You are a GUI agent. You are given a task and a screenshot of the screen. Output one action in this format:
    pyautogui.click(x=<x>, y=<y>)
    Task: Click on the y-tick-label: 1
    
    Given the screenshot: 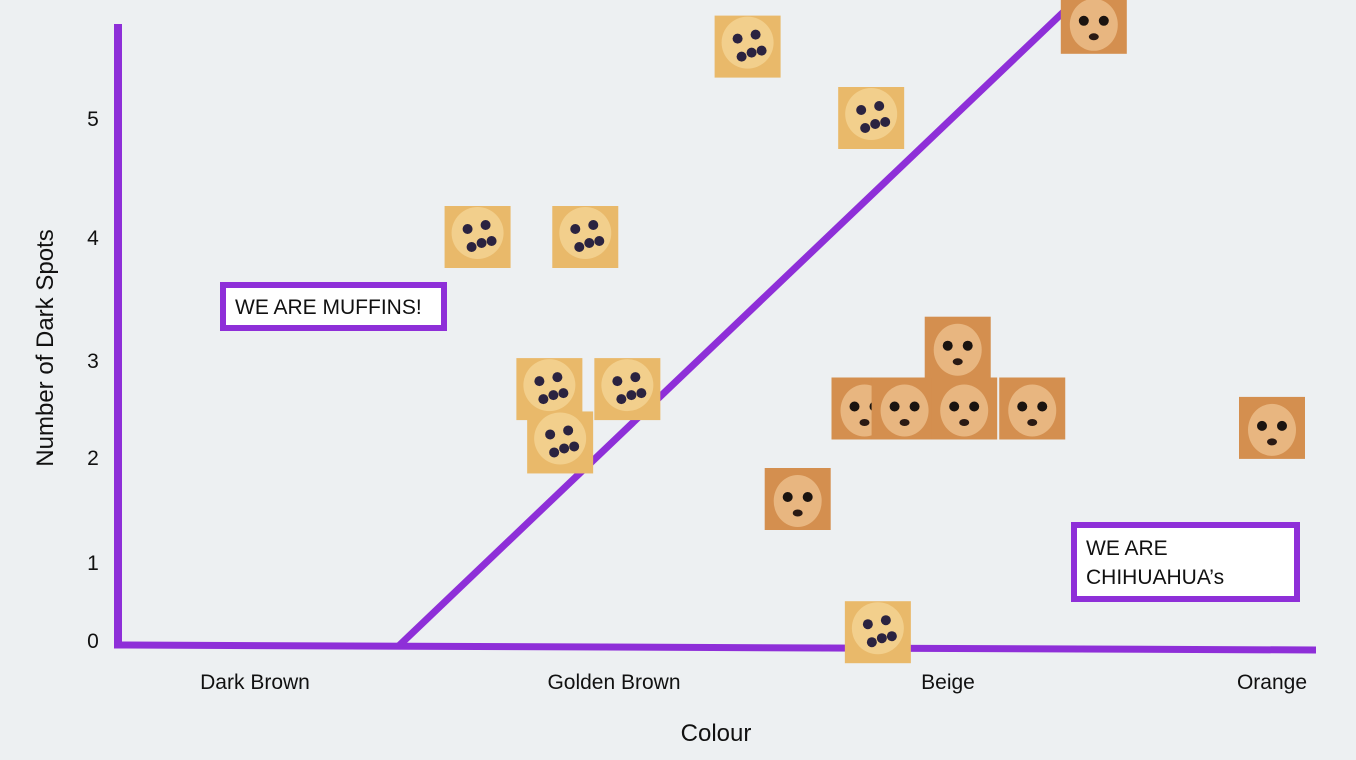 What is the action you would take?
    pyautogui.click(x=93, y=563)
    